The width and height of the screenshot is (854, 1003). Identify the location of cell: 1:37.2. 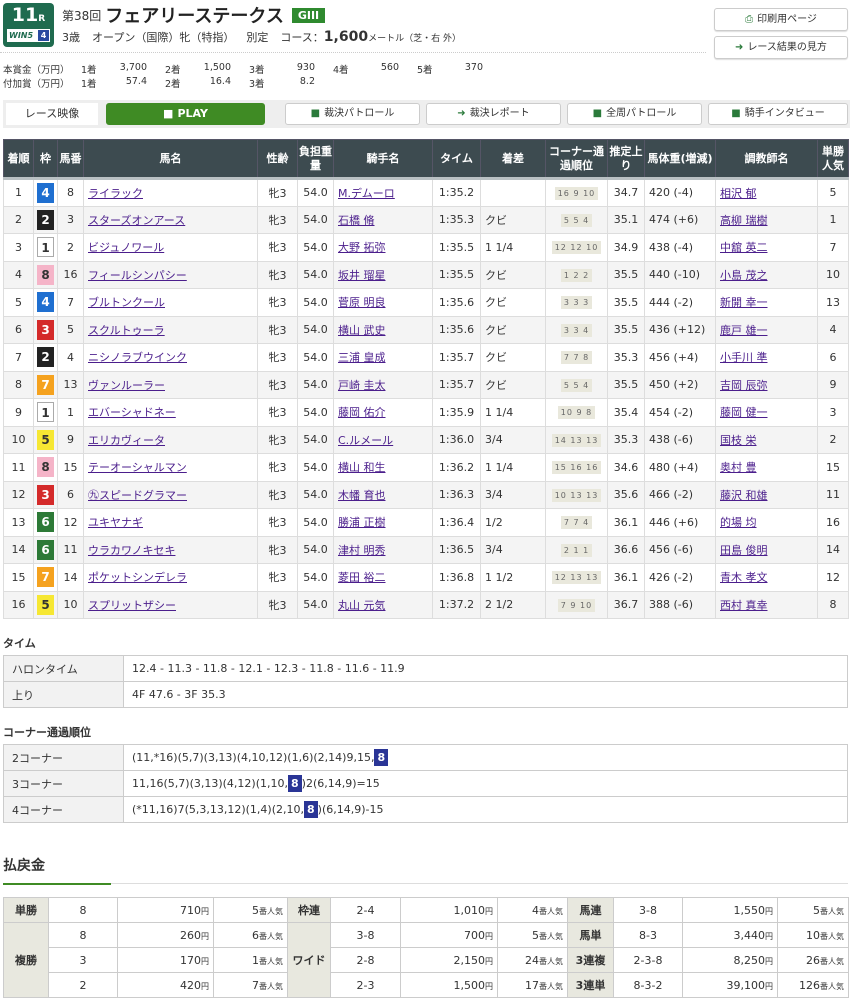
(456, 604).